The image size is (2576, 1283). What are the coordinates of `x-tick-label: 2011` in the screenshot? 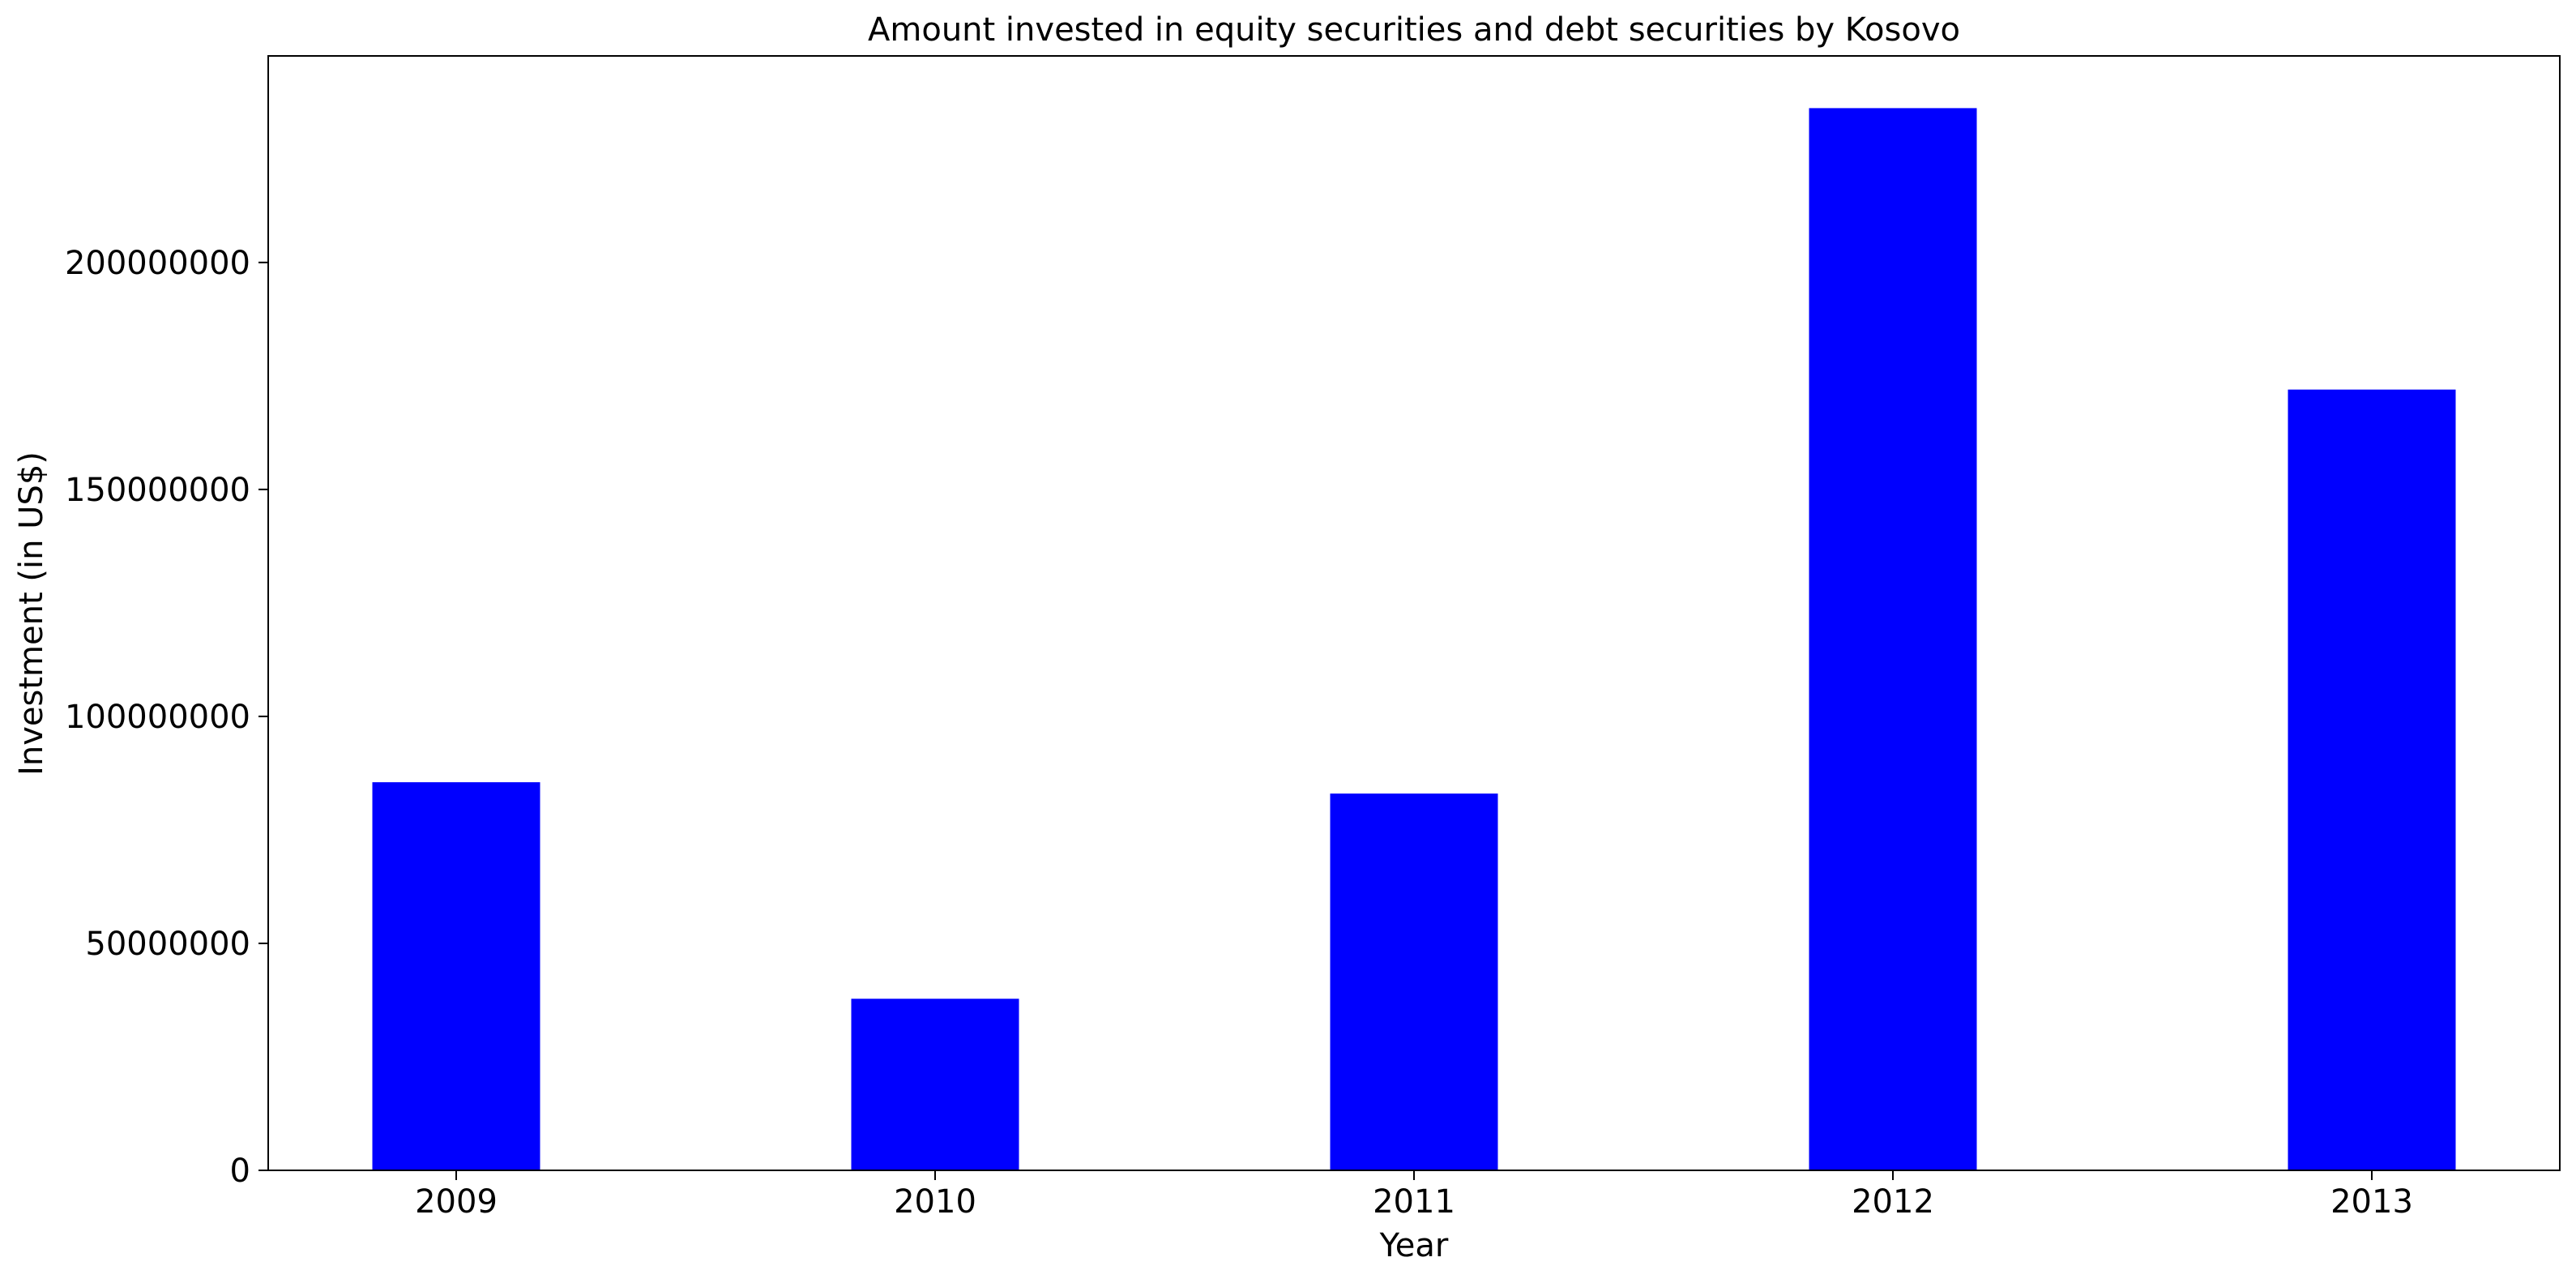 It's located at (1414, 1202).